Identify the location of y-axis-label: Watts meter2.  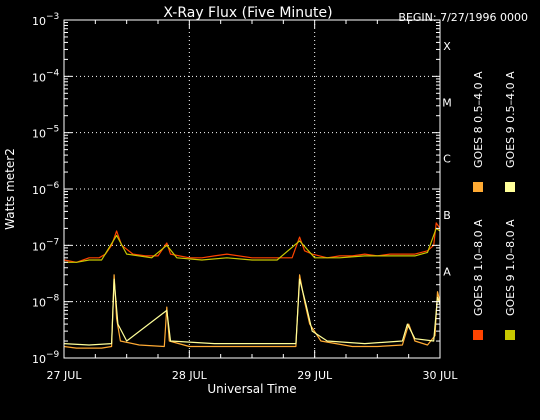
(10, 189).